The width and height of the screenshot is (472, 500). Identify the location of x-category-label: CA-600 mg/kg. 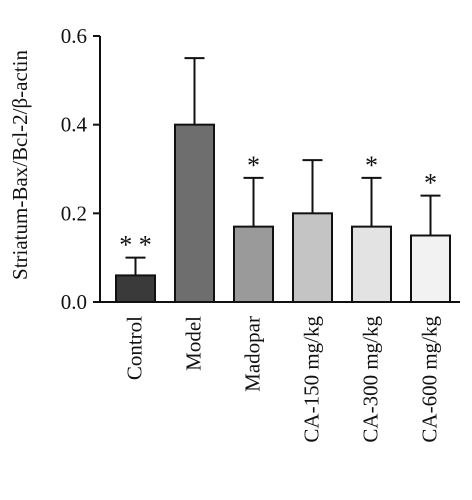
(430, 379).